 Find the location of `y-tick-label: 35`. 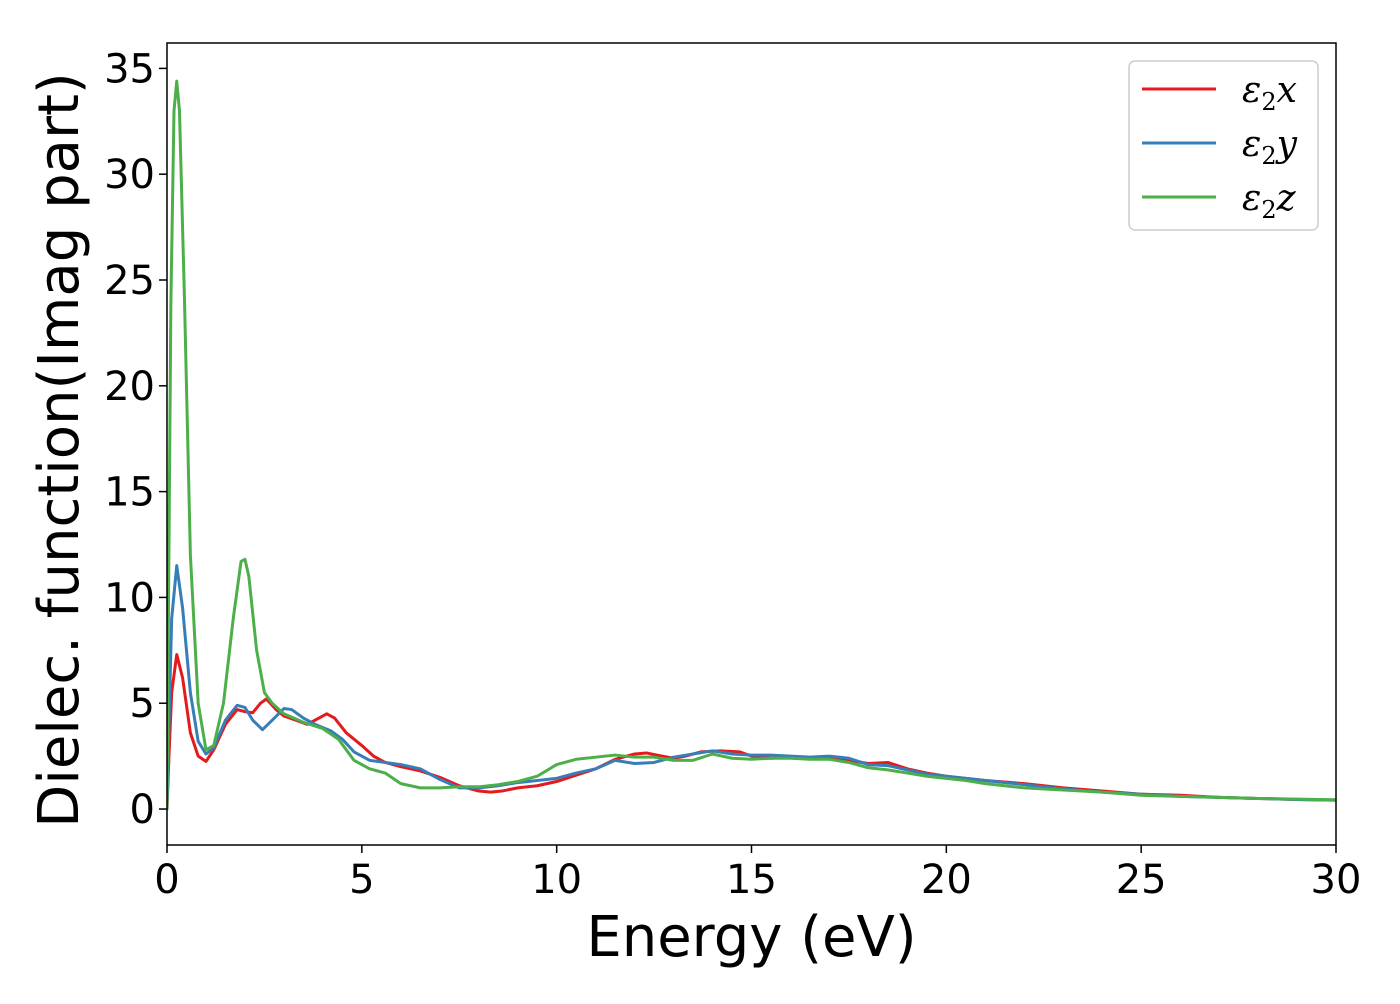

y-tick-label: 35 is located at coordinates (129, 69).